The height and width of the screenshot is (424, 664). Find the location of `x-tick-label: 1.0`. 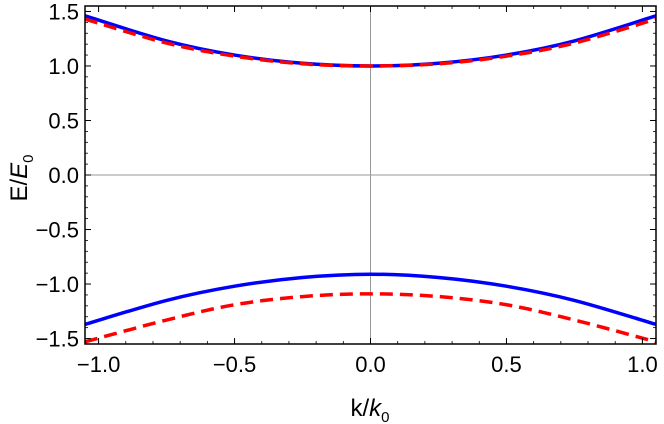

x-tick-label: 1.0 is located at coordinates (642, 364).